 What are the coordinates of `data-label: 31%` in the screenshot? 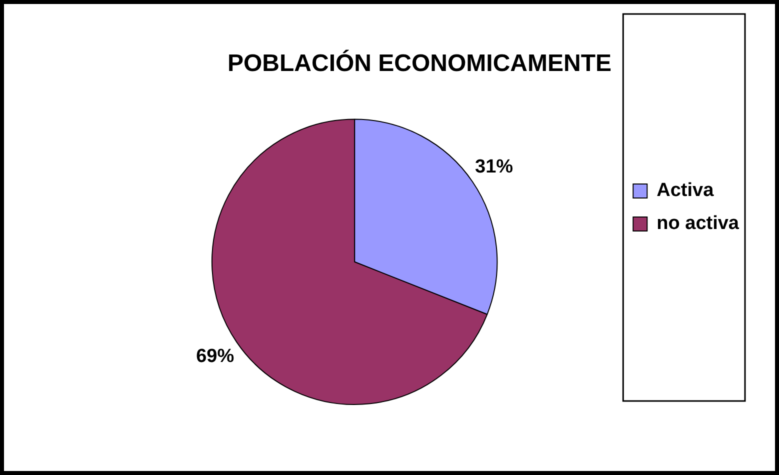 It's located at (494, 167).